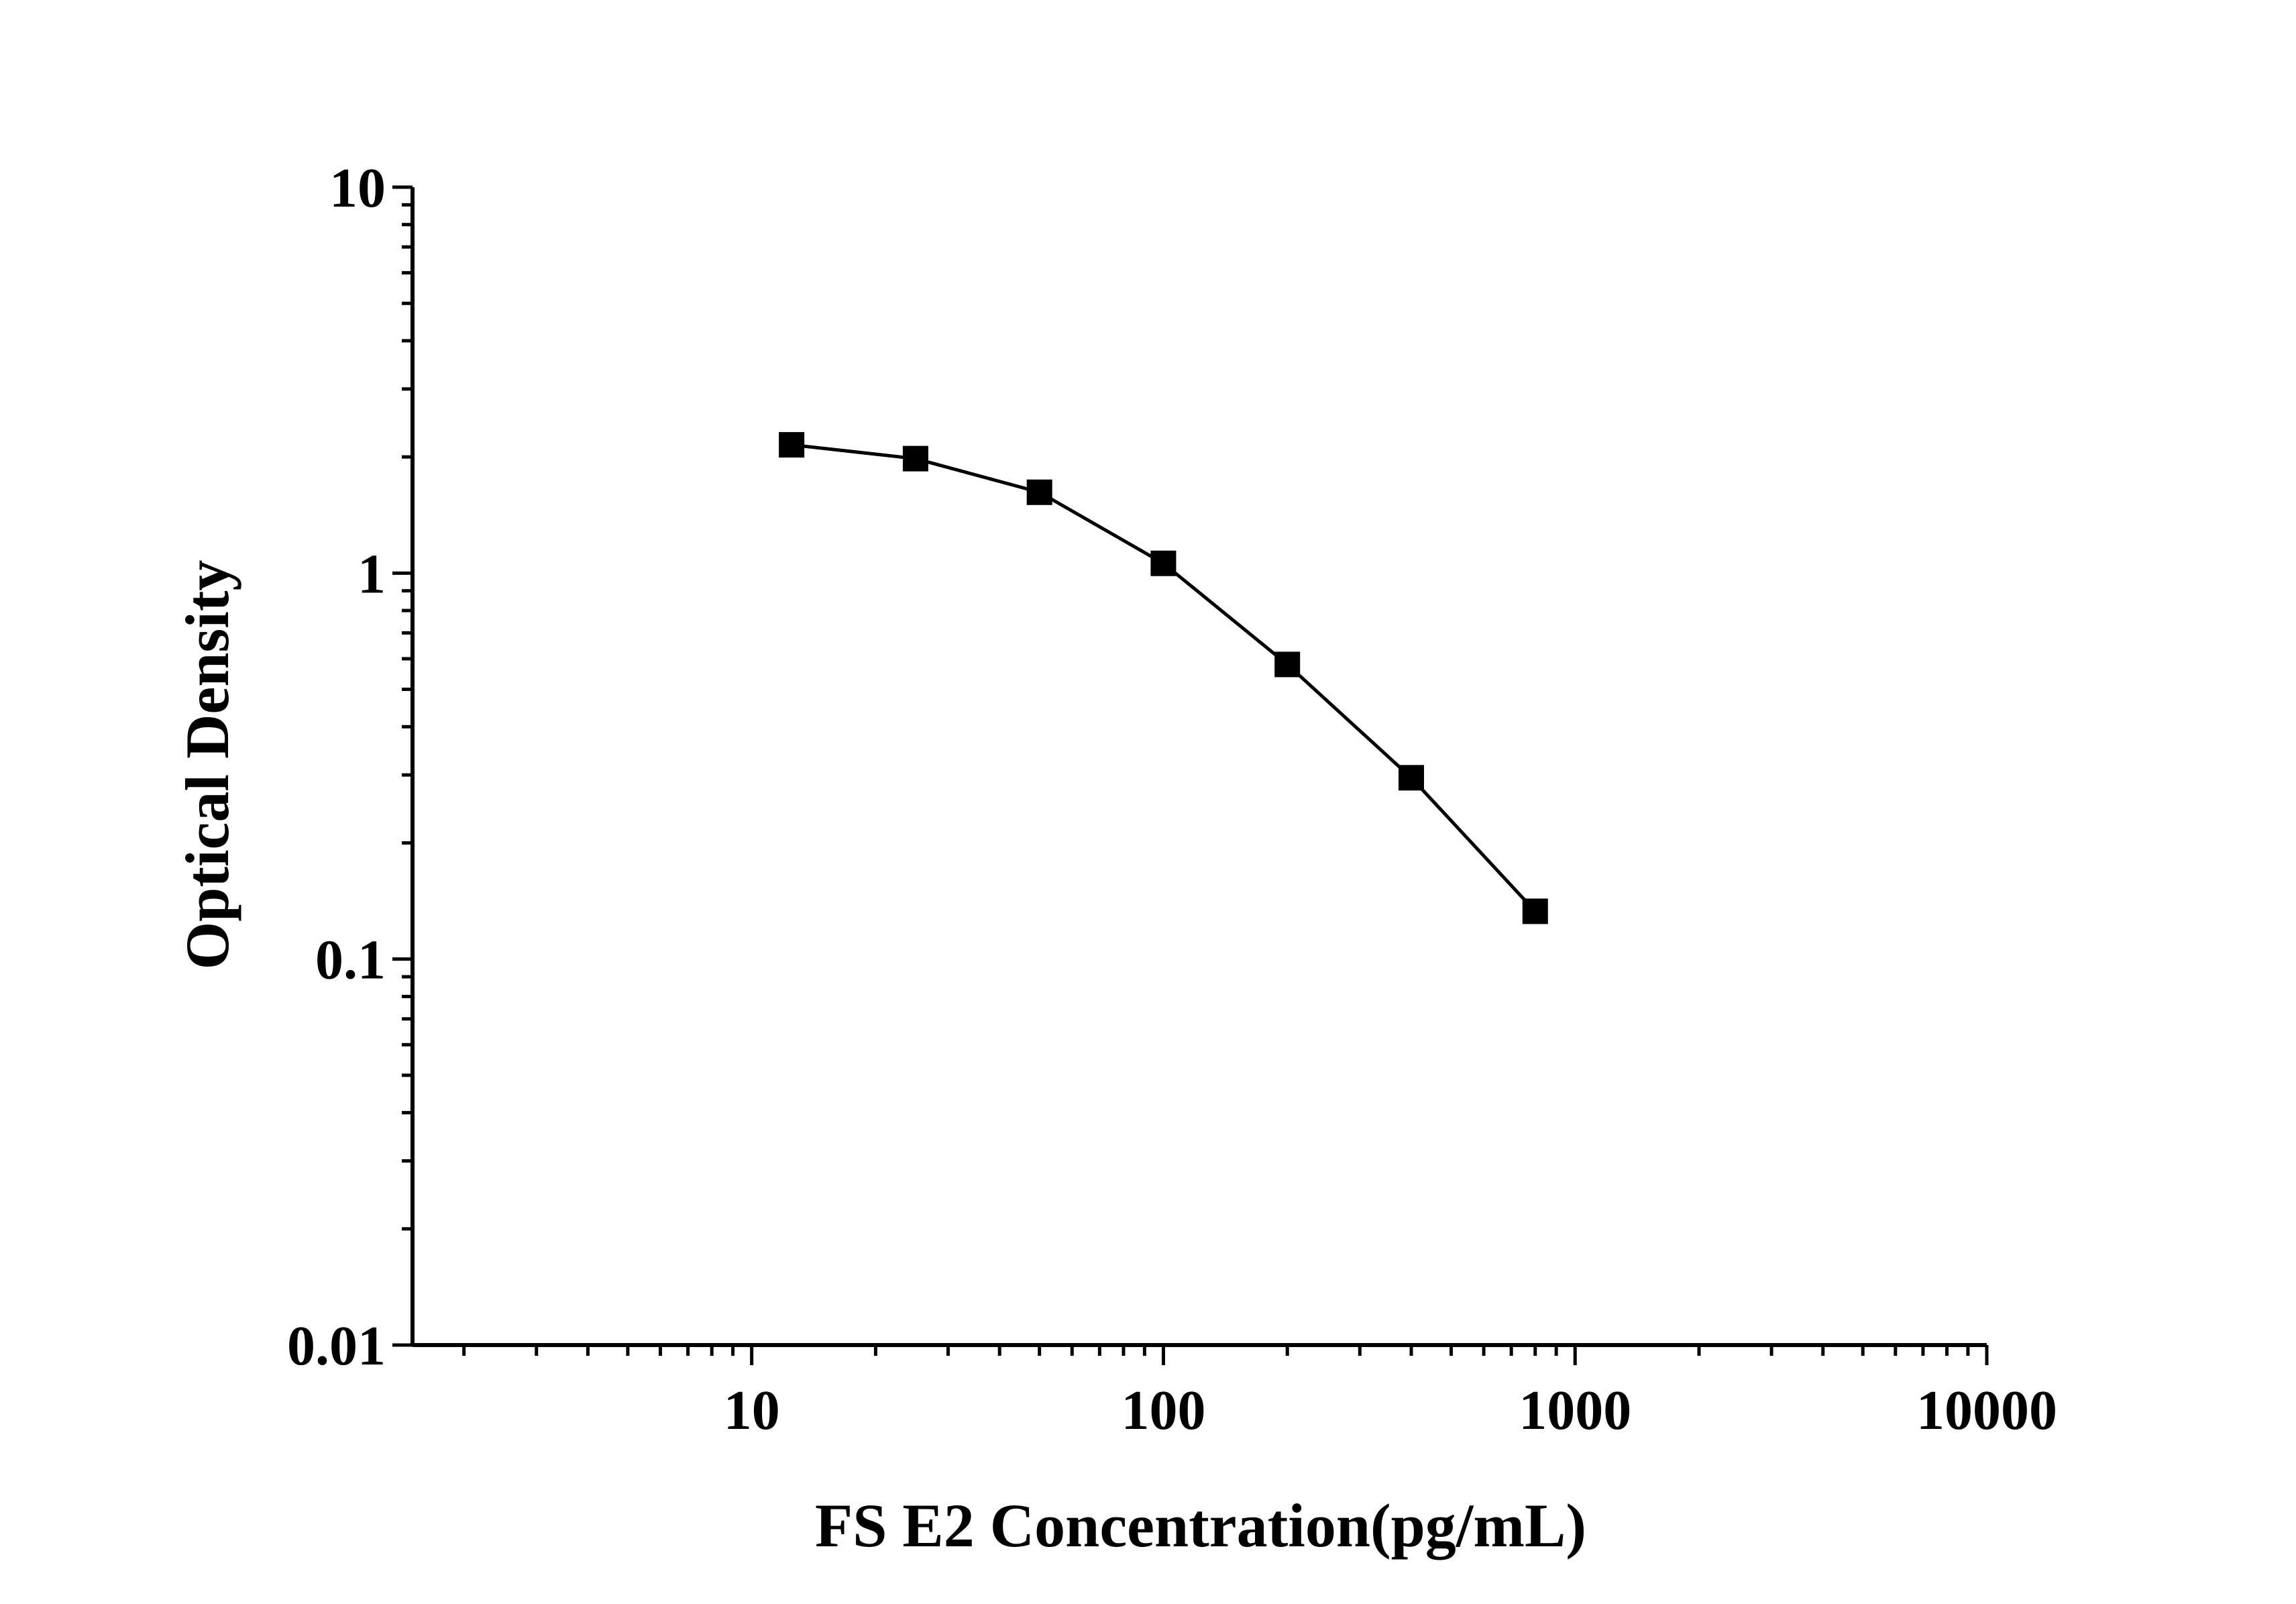 The image size is (2296, 1604). I want to click on series-line, so click(1164, 678).